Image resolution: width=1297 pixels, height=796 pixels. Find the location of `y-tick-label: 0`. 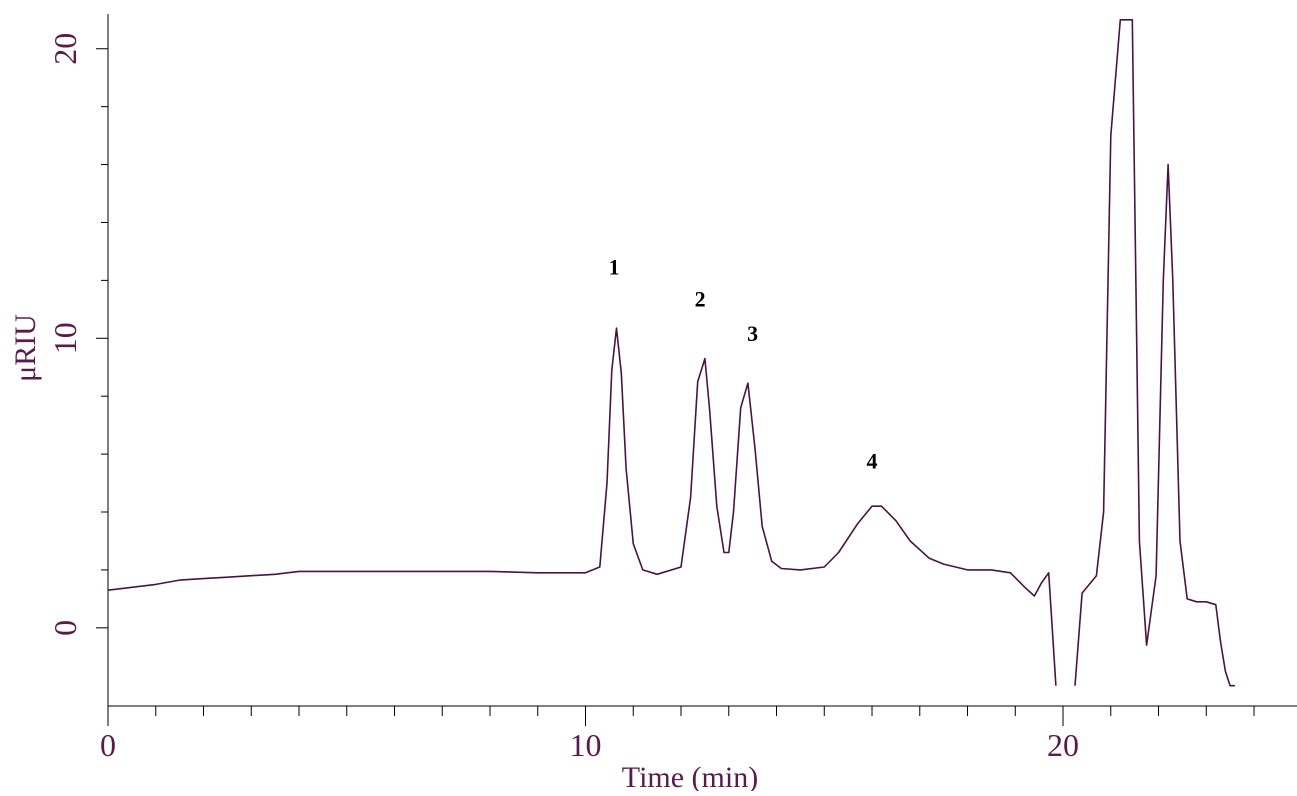

y-tick-label: 0 is located at coordinates (65, 628).